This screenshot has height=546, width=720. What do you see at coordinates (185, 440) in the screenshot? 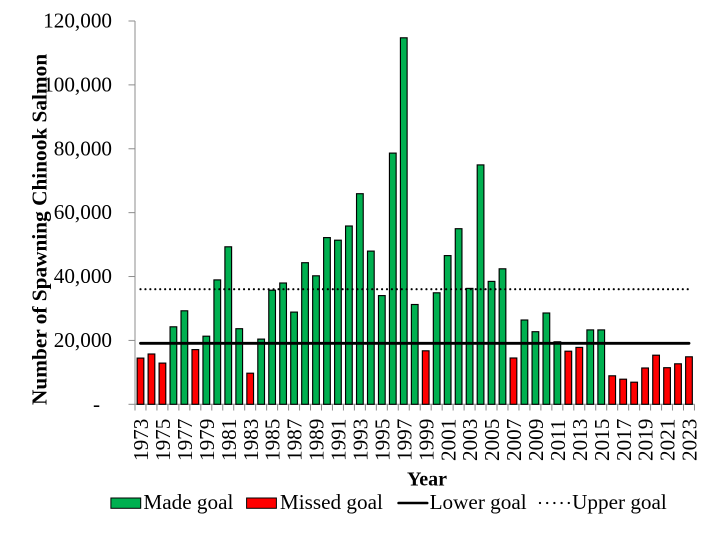
I see `svg-text: 1977` at bounding box center [185, 440].